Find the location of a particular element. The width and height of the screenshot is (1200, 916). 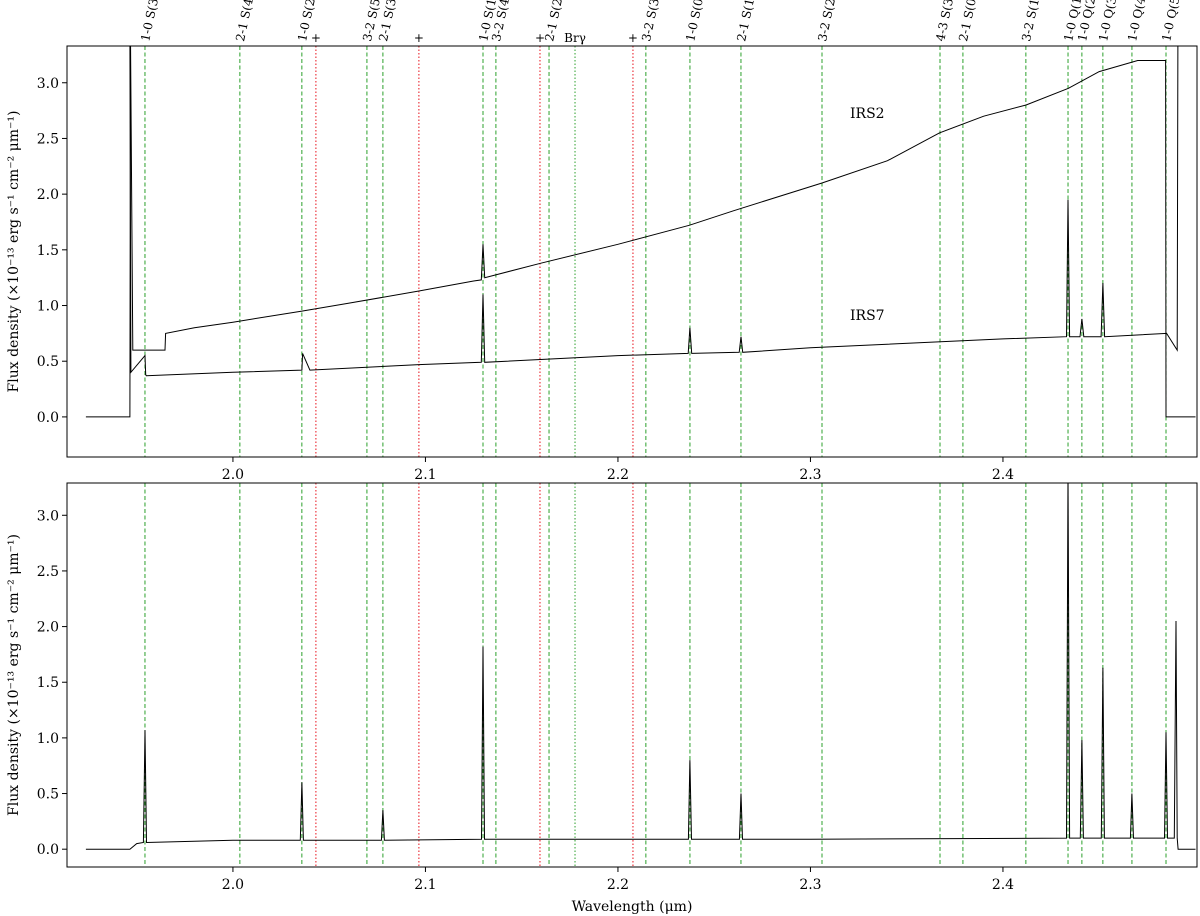

line-label: 3-2 S(1) is located at coordinates (1031, 21).